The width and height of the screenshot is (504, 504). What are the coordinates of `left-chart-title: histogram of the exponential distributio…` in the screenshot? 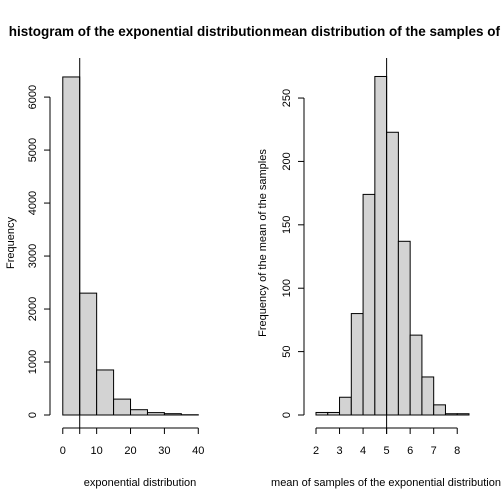 It's located at (140, 31).